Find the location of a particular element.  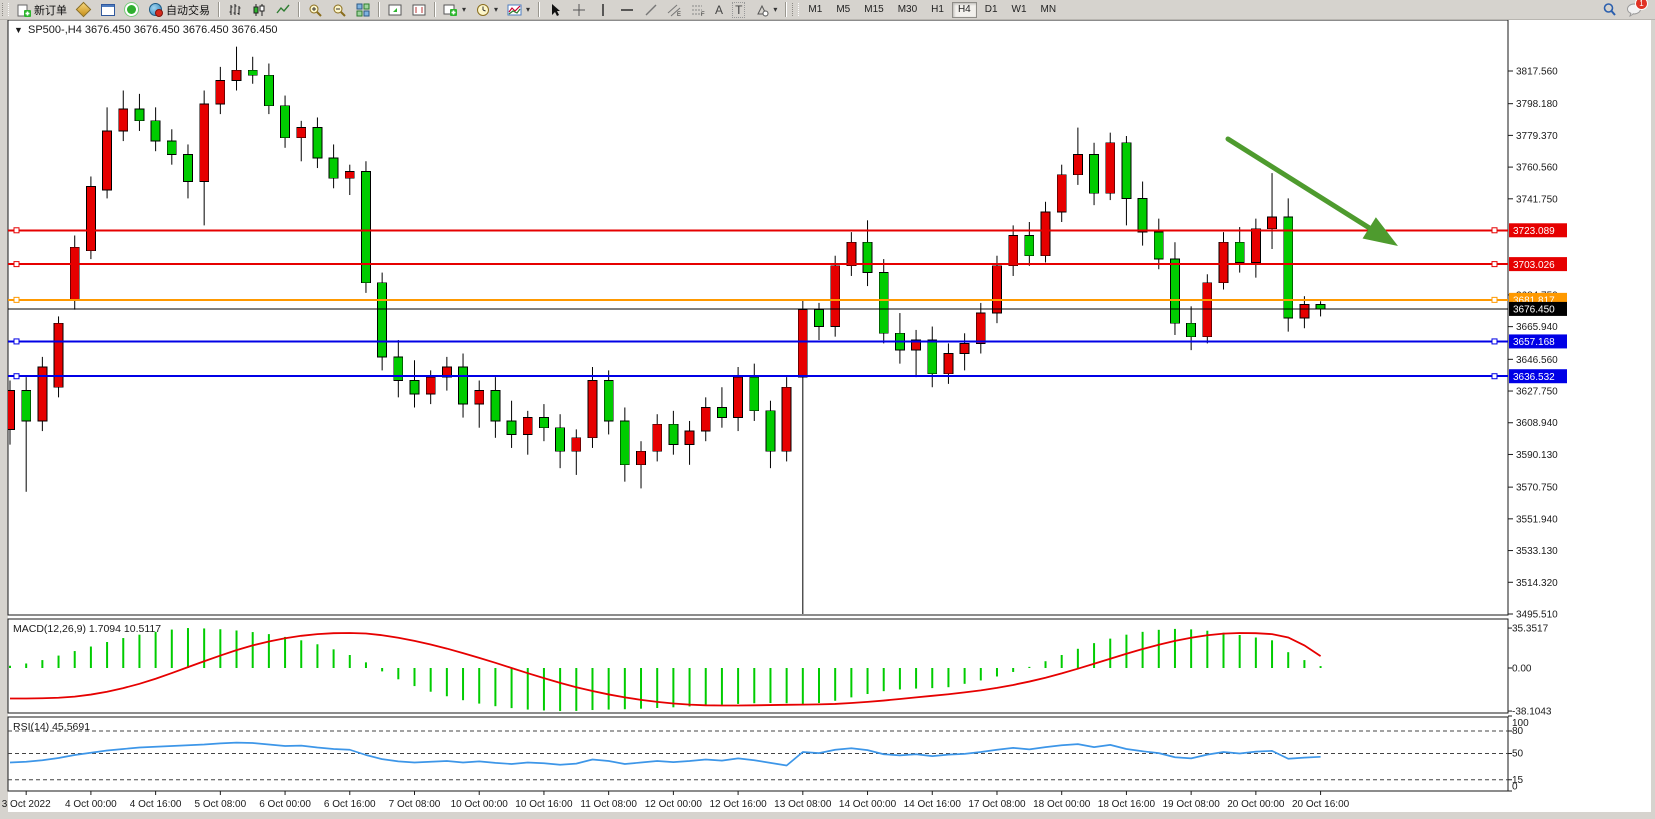

broadcast-icon is located at coordinates (131, 9).